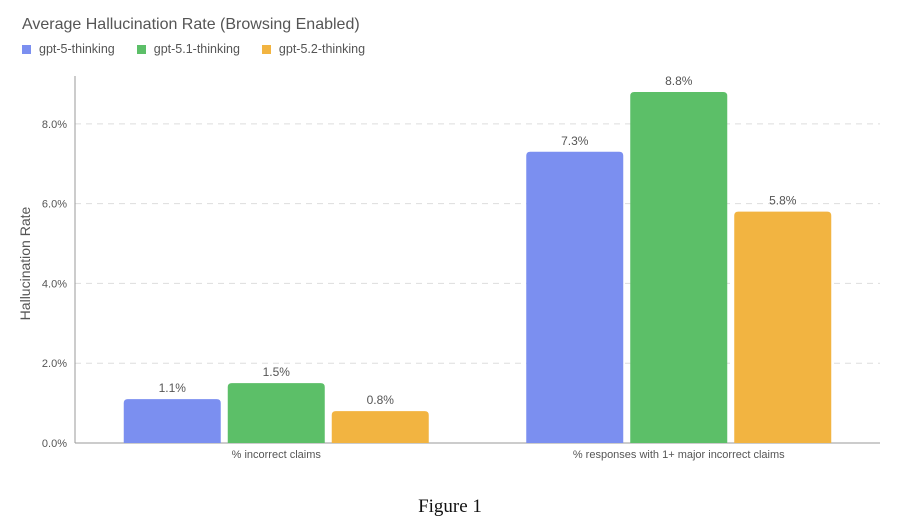  I want to click on y-tick-label: 0.0%, so click(54, 444).